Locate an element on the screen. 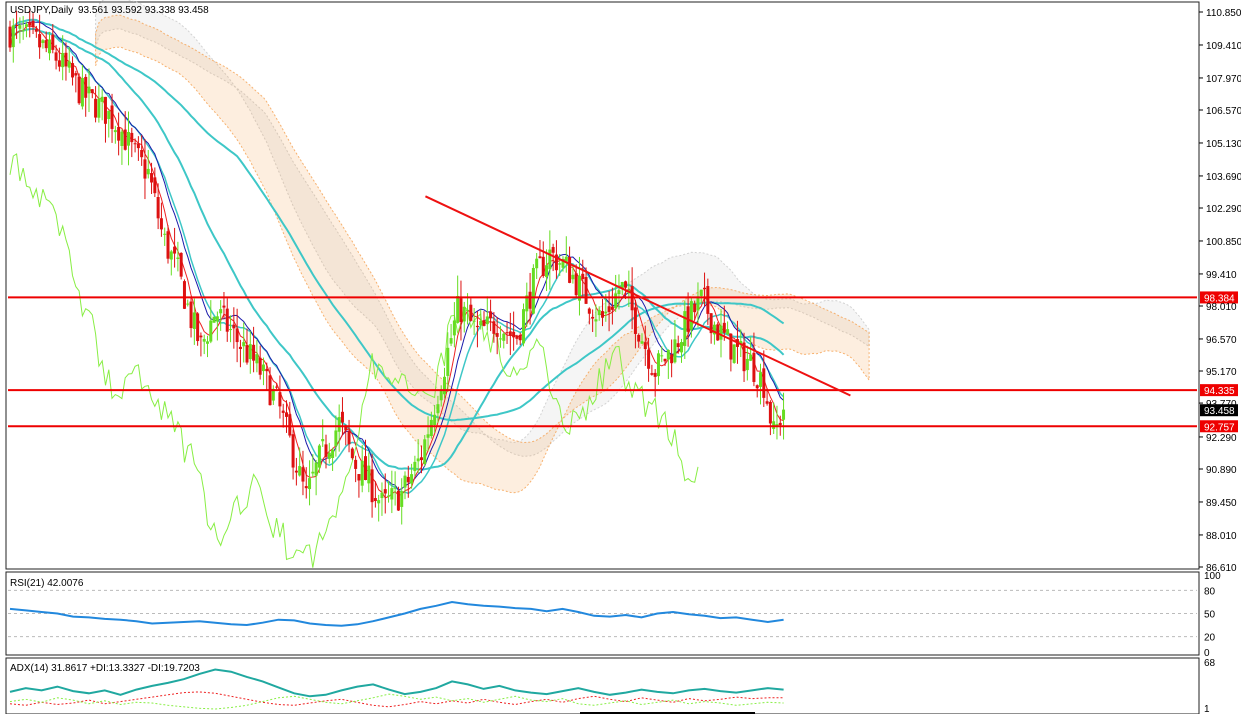 The height and width of the screenshot is (719, 1241). chart-title: USDJPY,Daily is located at coordinates (41, 10).